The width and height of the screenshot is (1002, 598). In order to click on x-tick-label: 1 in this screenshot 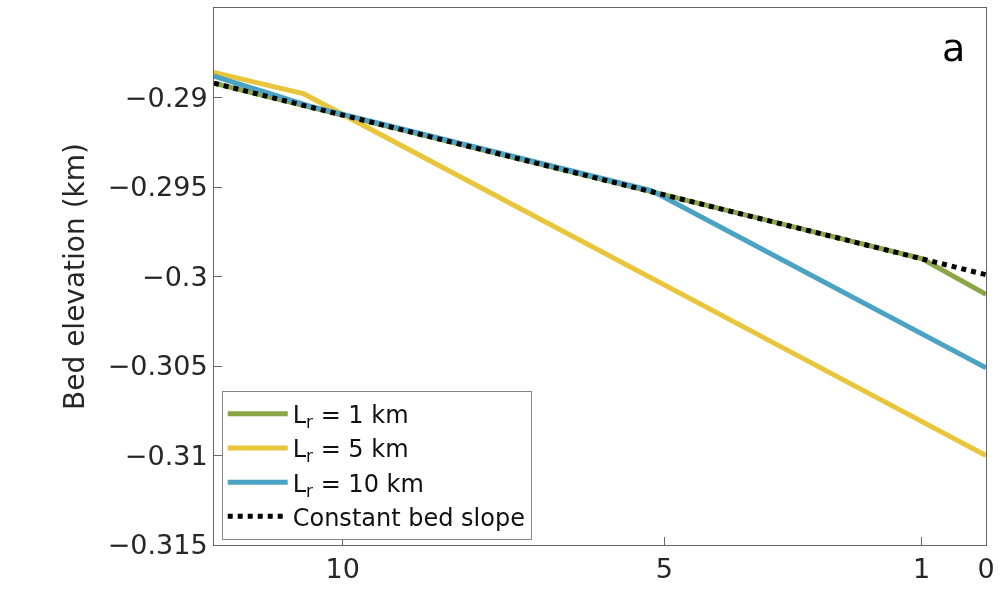, I will do `click(922, 569)`.